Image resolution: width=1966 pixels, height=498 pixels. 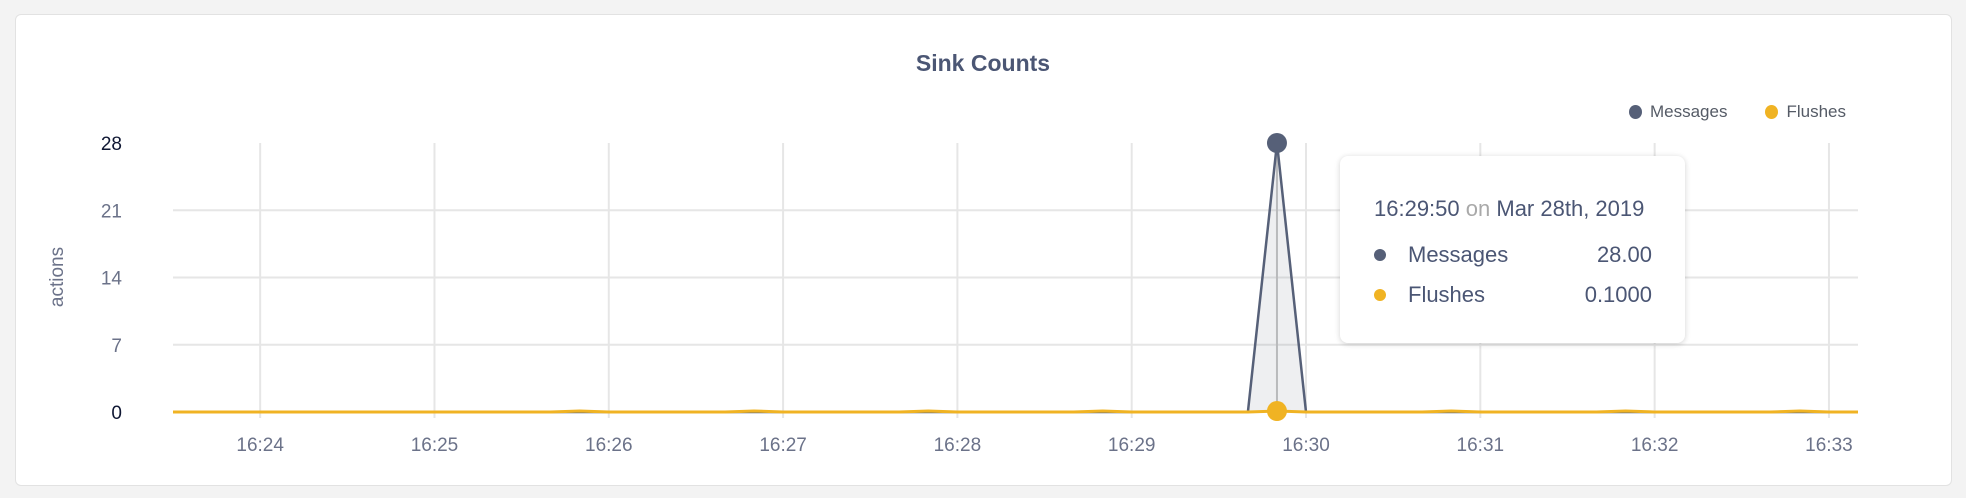 I want to click on y-tick-label: 28, so click(x=111, y=144).